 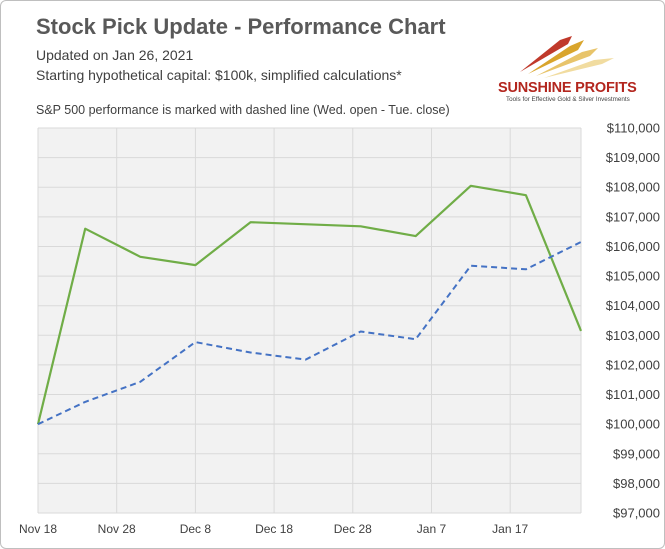 I want to click on x-tick-label: Nov 28, so click(x=117, y=529).